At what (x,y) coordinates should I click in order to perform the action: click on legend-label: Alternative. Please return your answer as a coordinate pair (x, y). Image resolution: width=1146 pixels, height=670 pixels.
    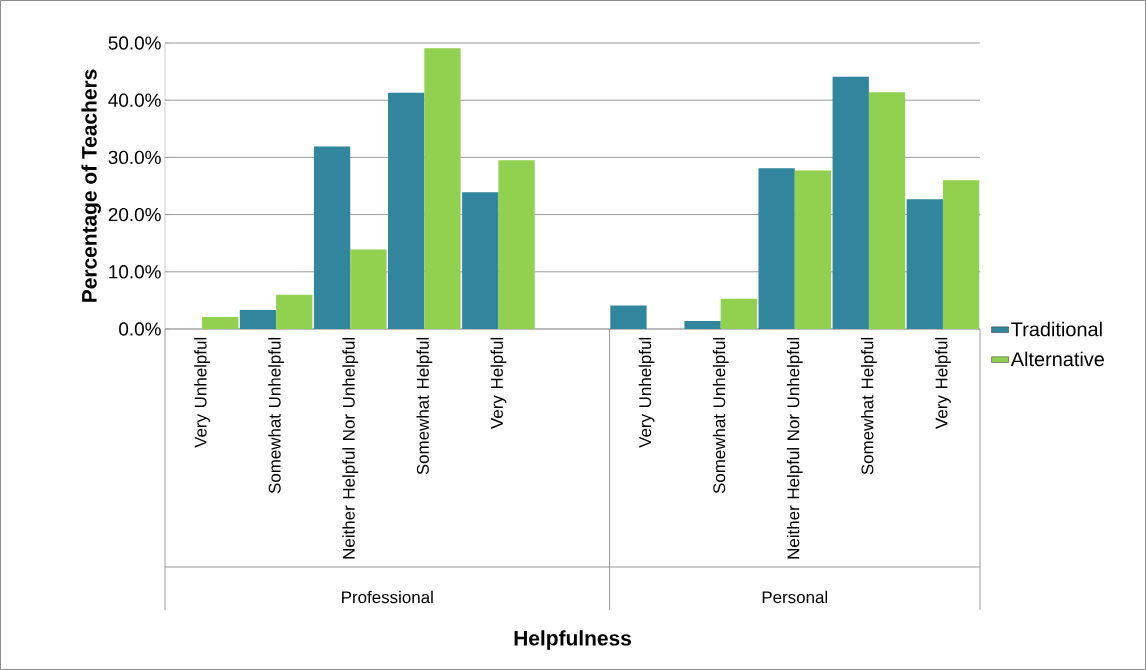
    Looking at the image, I should click on (1057, 359).